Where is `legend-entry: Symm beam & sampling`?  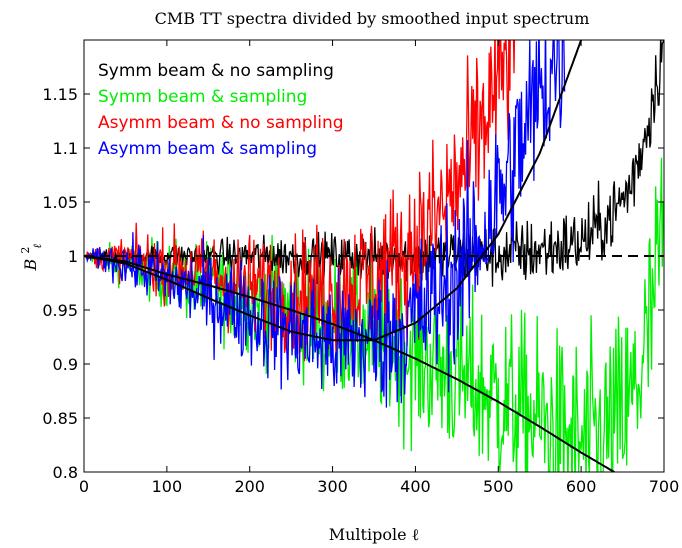 legend-entry: Symm beam & sampling is located at coordinates (202, 97).